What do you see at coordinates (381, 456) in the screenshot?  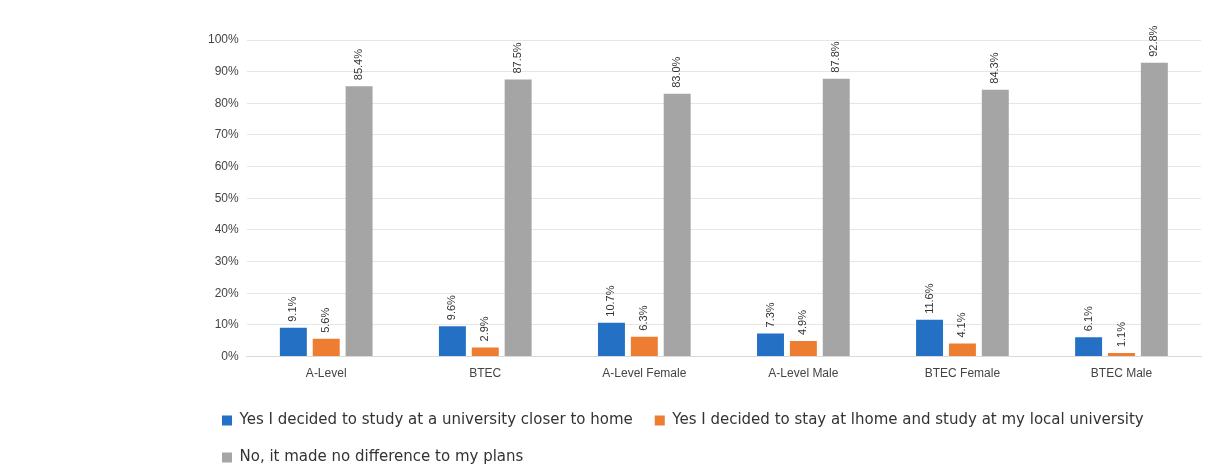 I see `legend-label: No, it made no difference to my plans` at bounding box center [381, 456].